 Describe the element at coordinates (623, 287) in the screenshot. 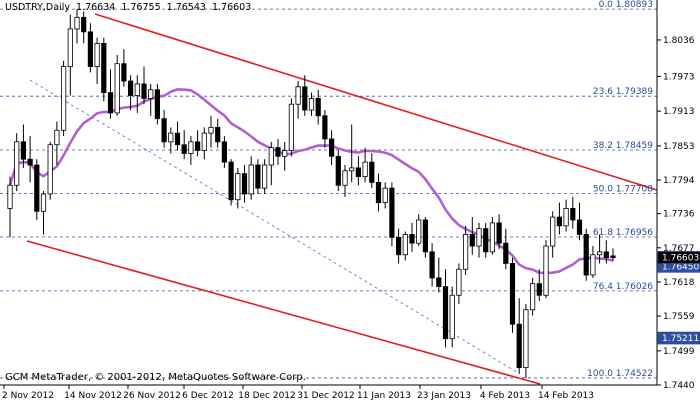

I see `fib-label: 76.4 1.76026` at that location.